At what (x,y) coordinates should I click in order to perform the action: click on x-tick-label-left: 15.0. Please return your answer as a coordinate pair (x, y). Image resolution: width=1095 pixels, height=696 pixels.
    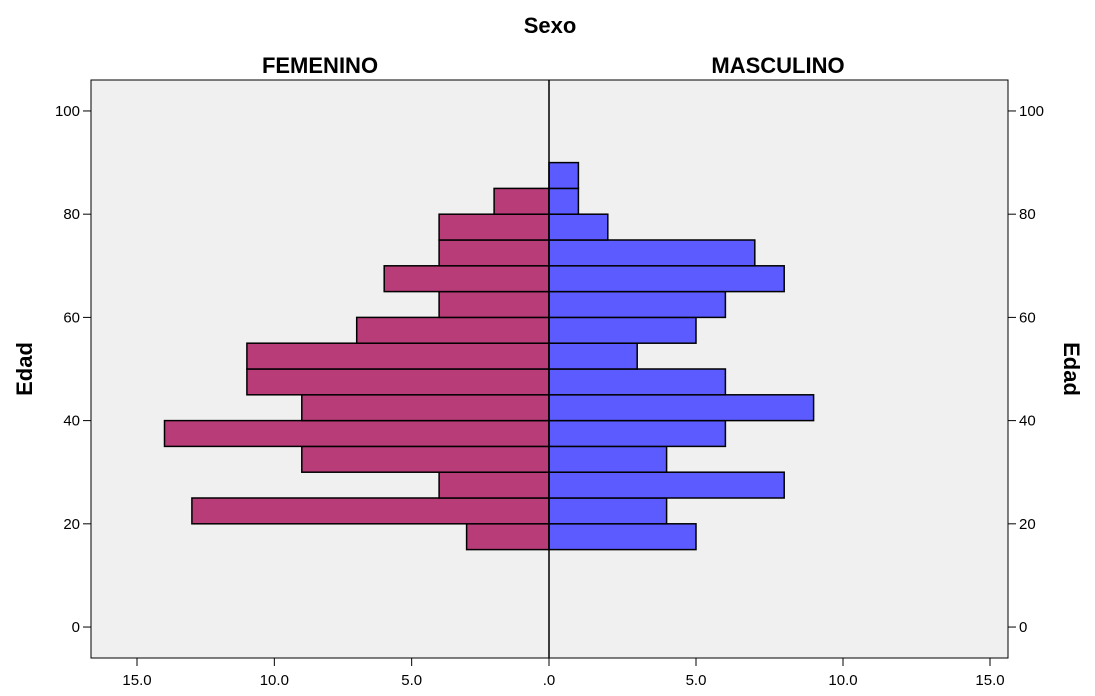
    Looking at the image, I should click on (136, 680).